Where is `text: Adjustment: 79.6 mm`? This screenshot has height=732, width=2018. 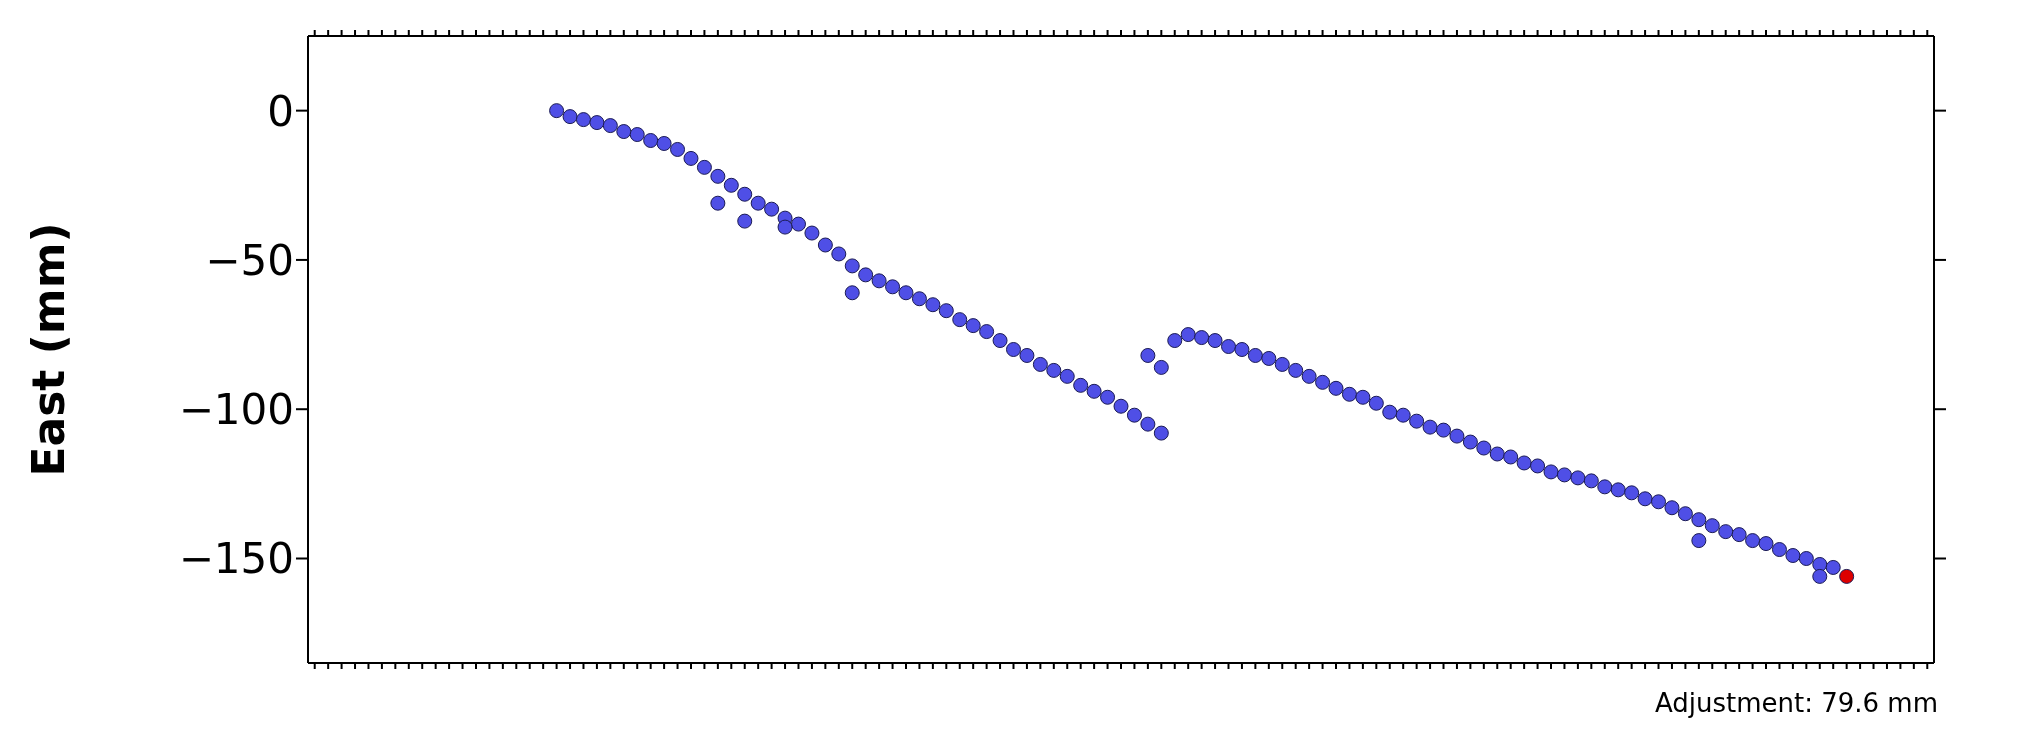 text: Adjustment: 79.6 mm is located at coordinates (1796, 703).